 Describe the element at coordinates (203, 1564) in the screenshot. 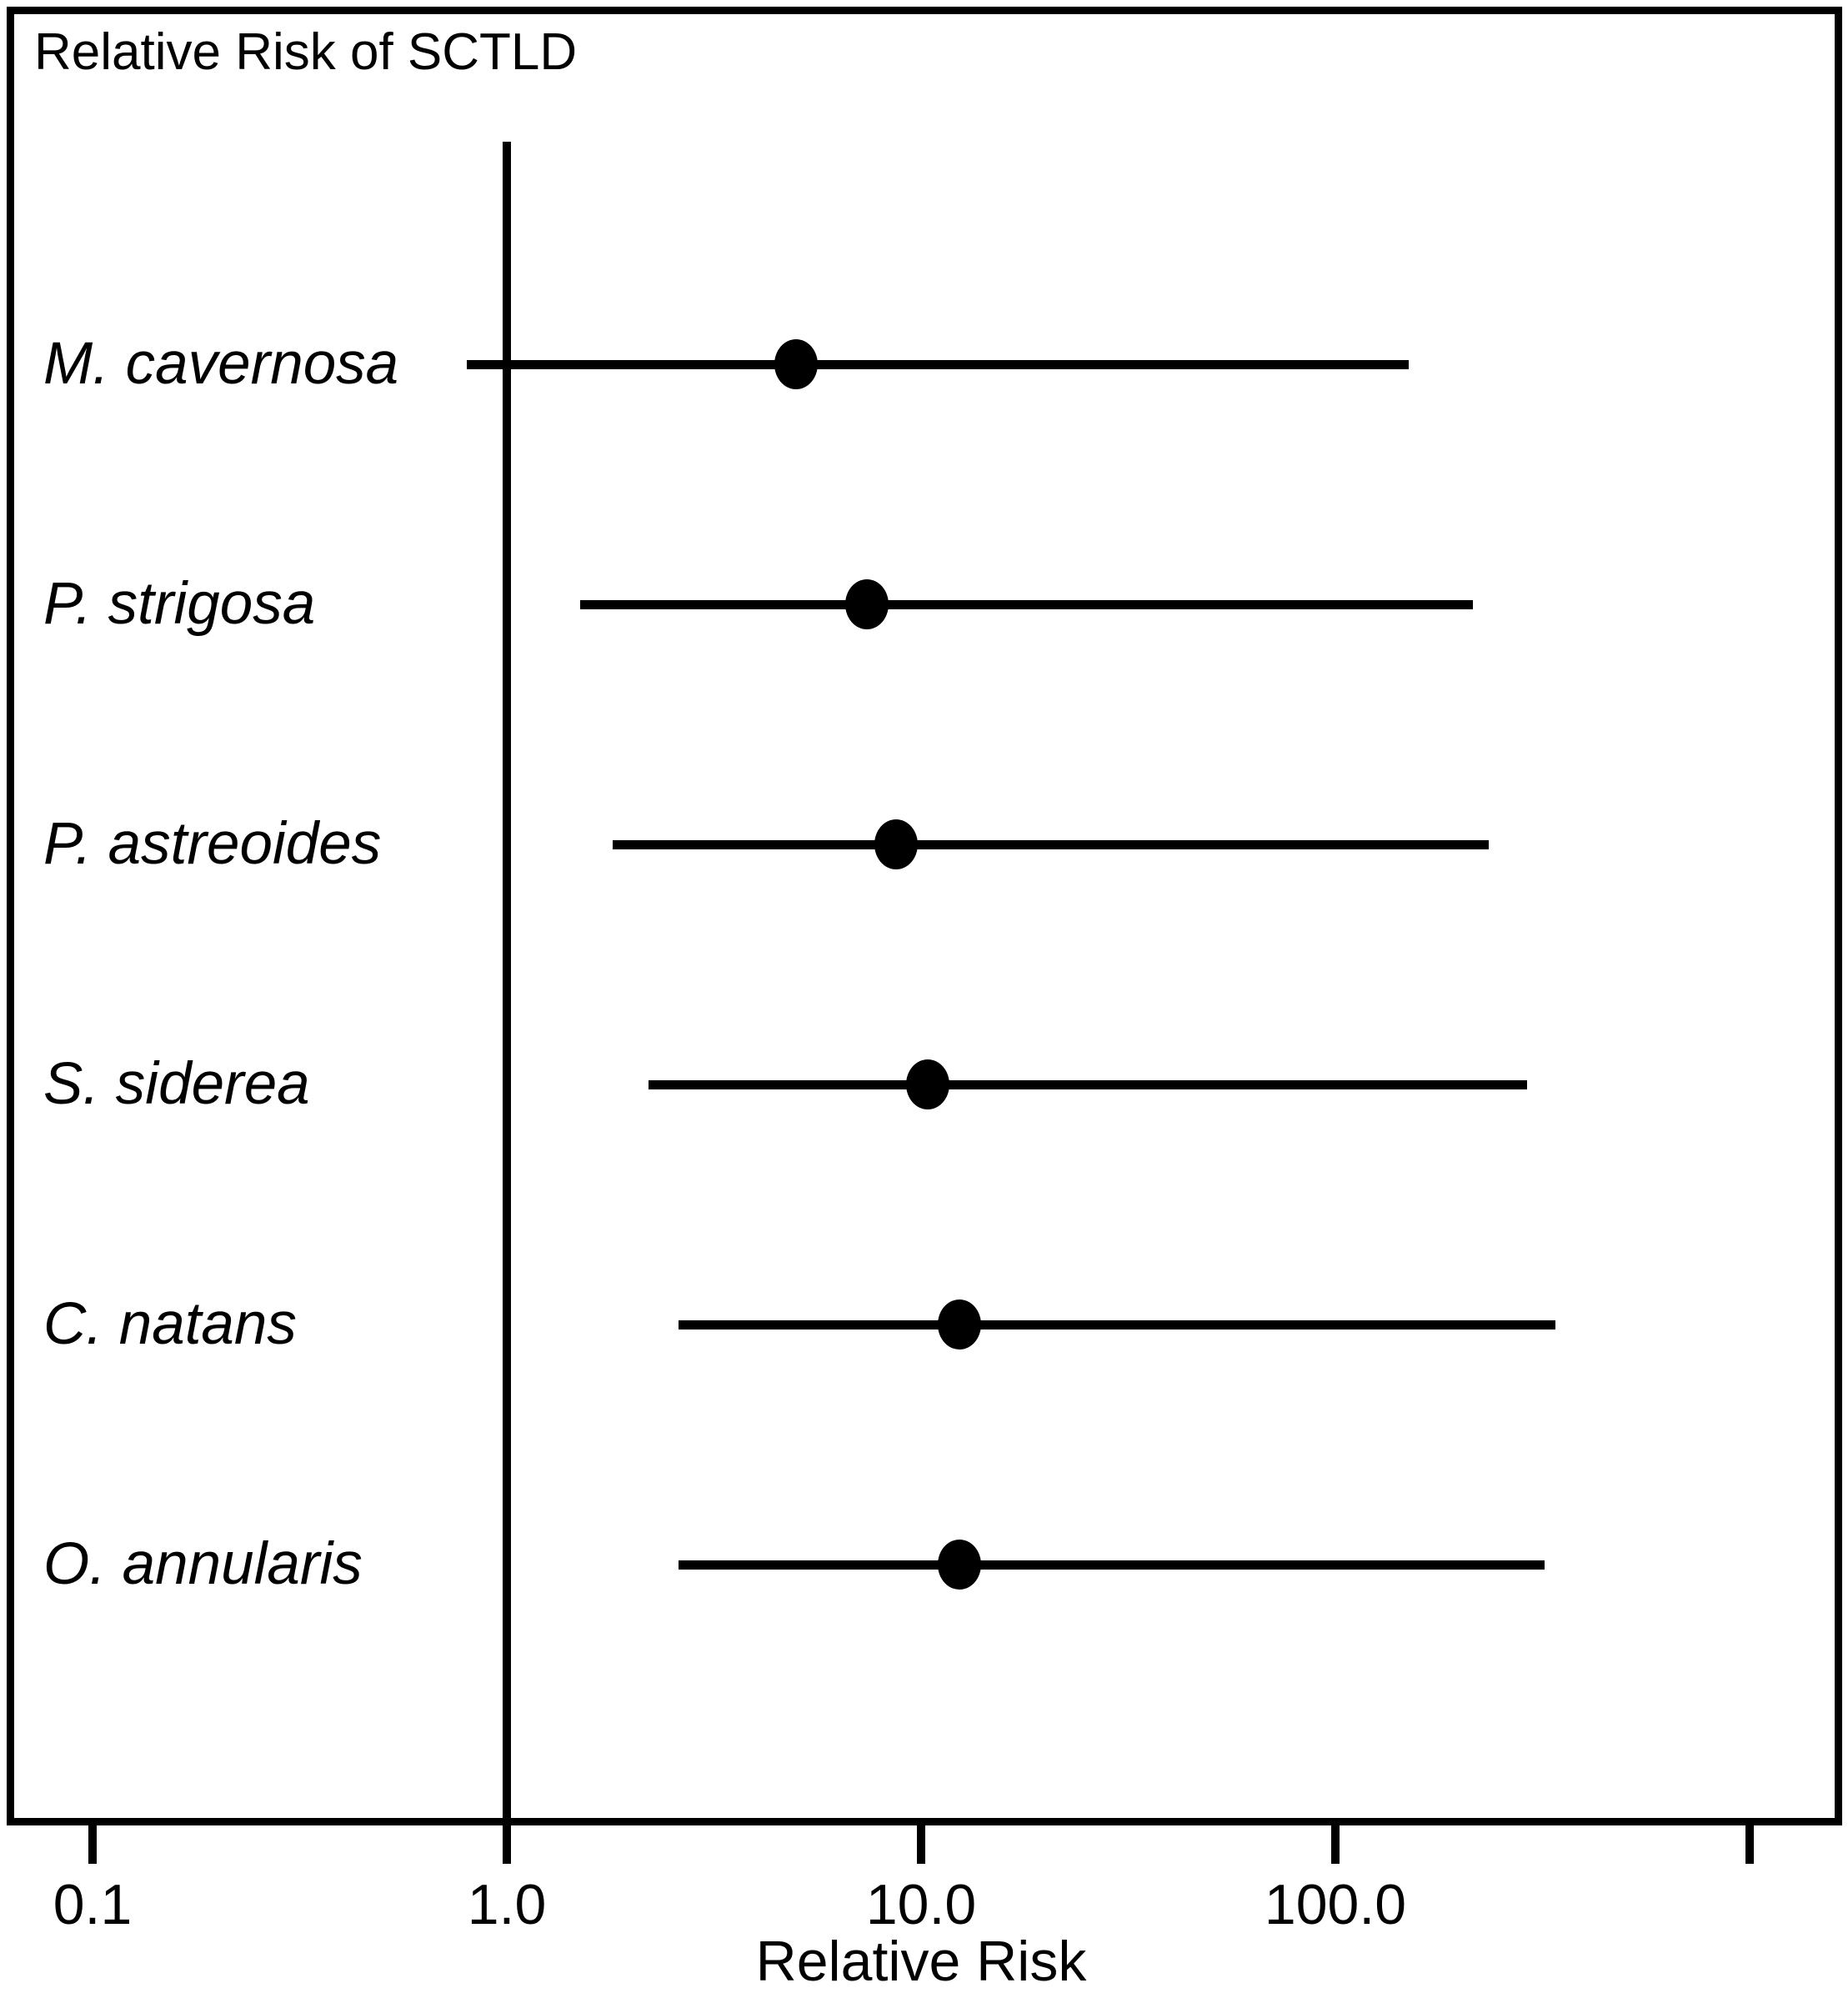

I see `species-label: O. annularis` at that location.